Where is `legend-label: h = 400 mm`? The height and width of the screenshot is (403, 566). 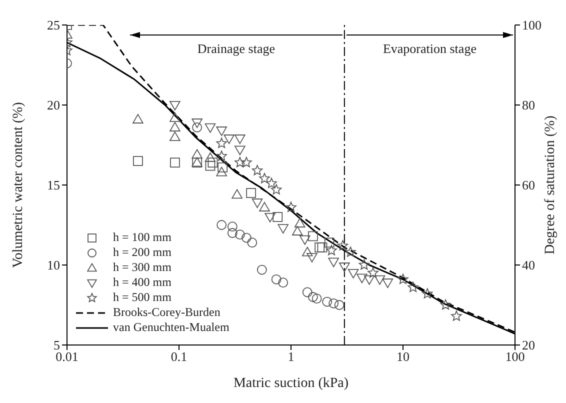 legend-label: h = 400 mm is located at coordinates (142, 282).